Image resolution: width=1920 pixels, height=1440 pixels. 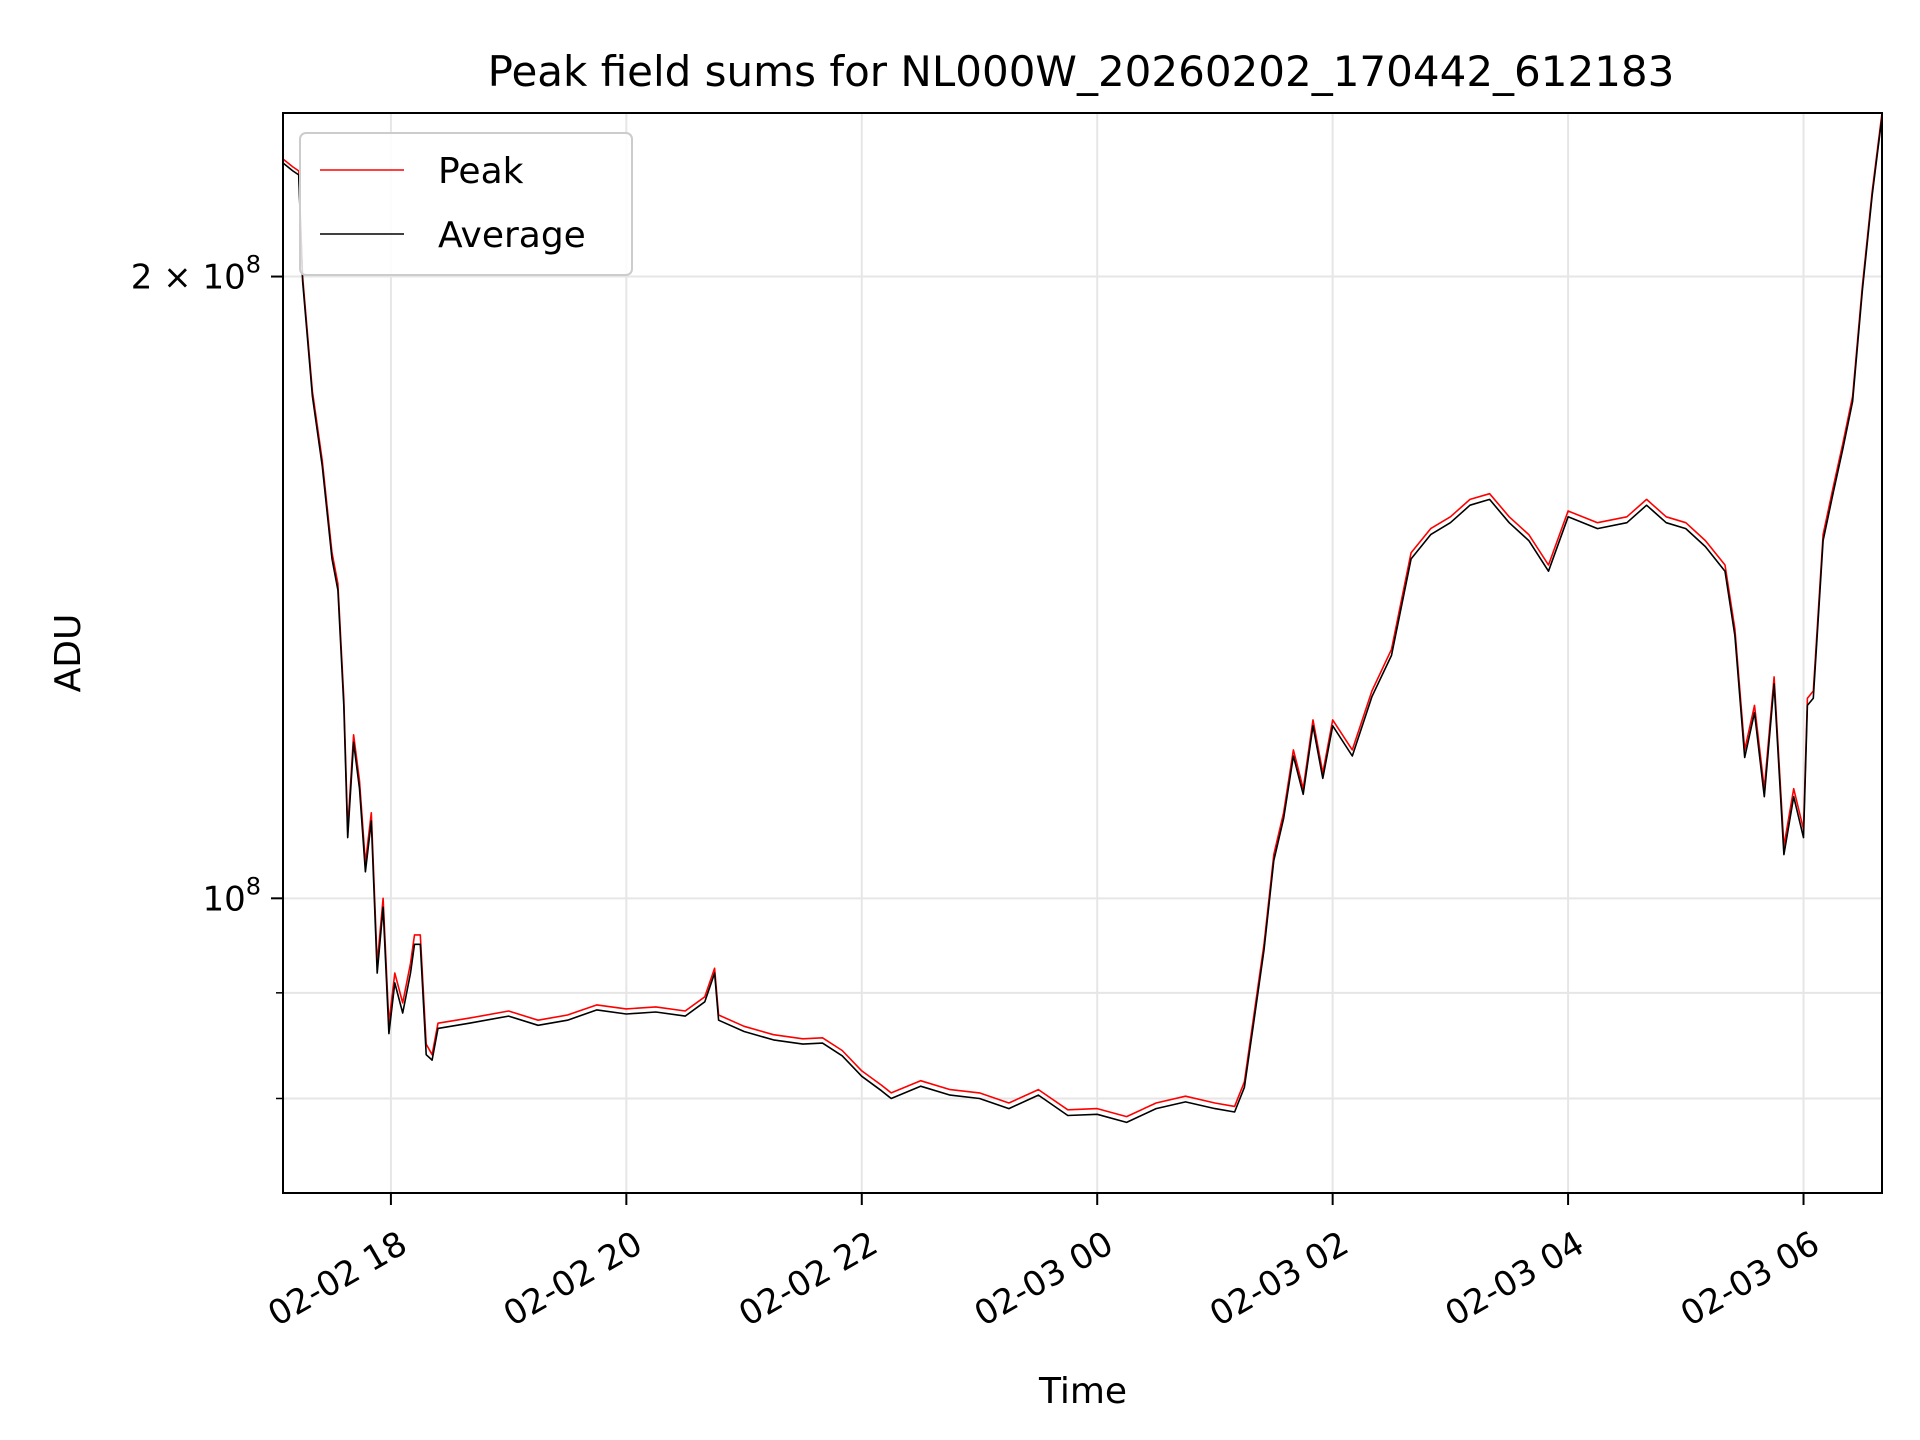 What do you see at coordinates (512, 235) in the screenshot?
I see `legend-label-average: Average` at bounding box center [512, 235].